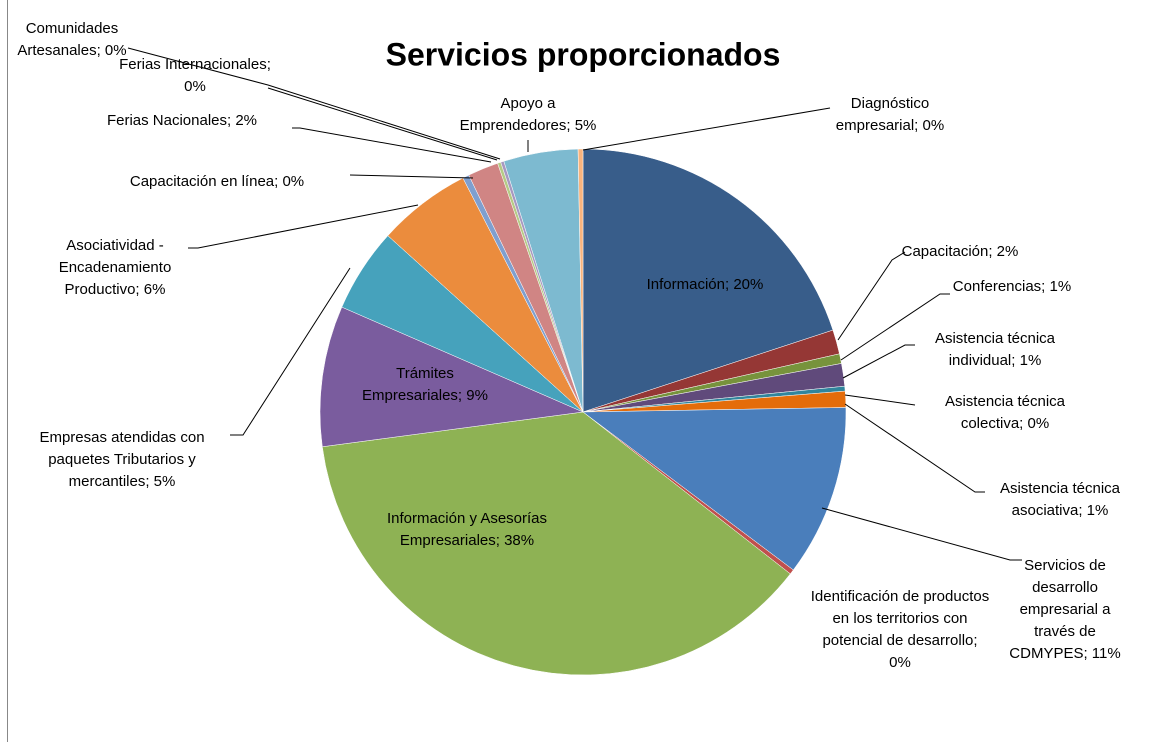  I want to click on data-label: Asistencia técnica individual; 1%, so click(995, 349).